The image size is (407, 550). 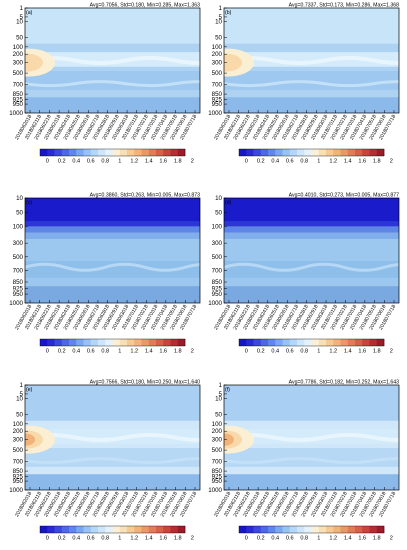 What do you see at coordinates (19, 399) in the screenshot?
I see `y-tick-label: 10` at bounding box center [19, 399].